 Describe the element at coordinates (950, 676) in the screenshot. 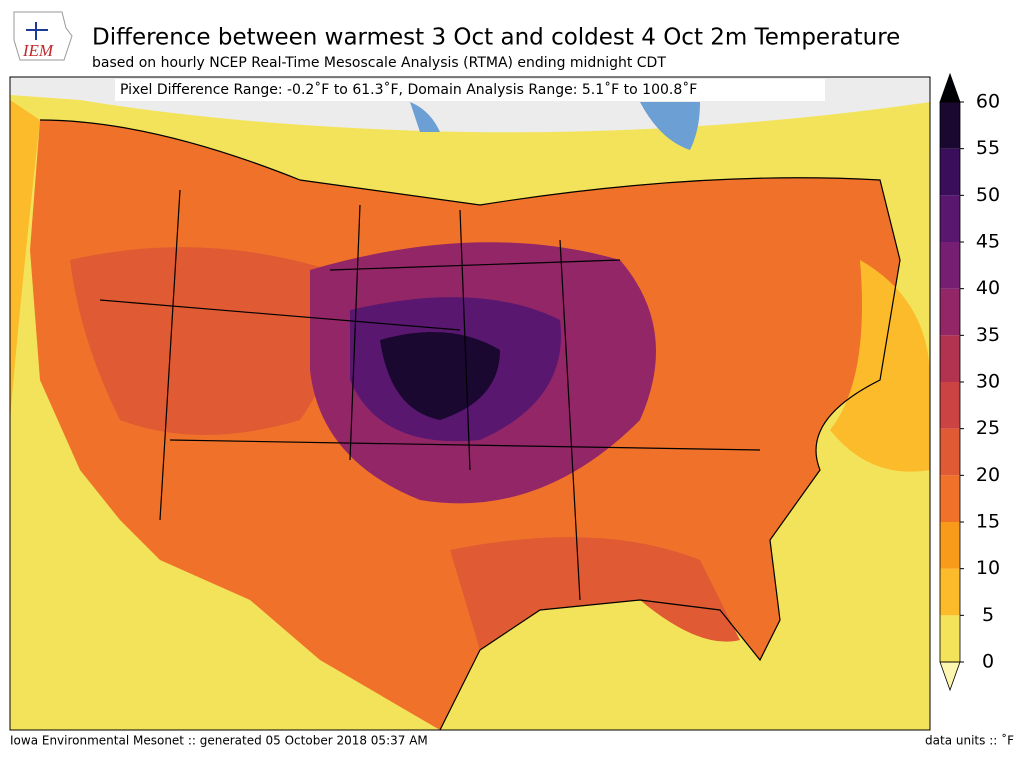

I see `colorbar-under` at that location.